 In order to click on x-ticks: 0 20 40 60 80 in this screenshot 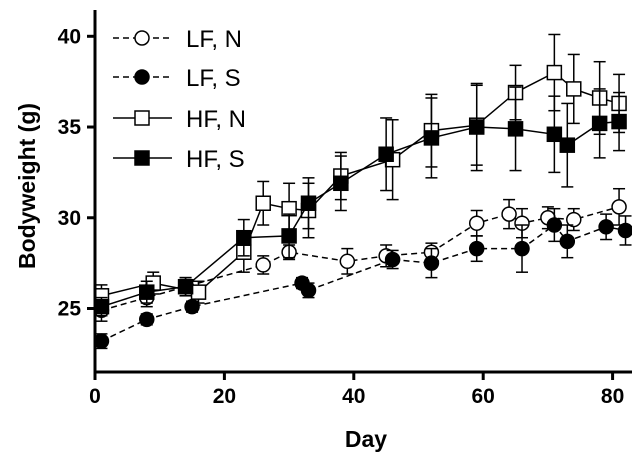, I will do `click(356, 390)`.